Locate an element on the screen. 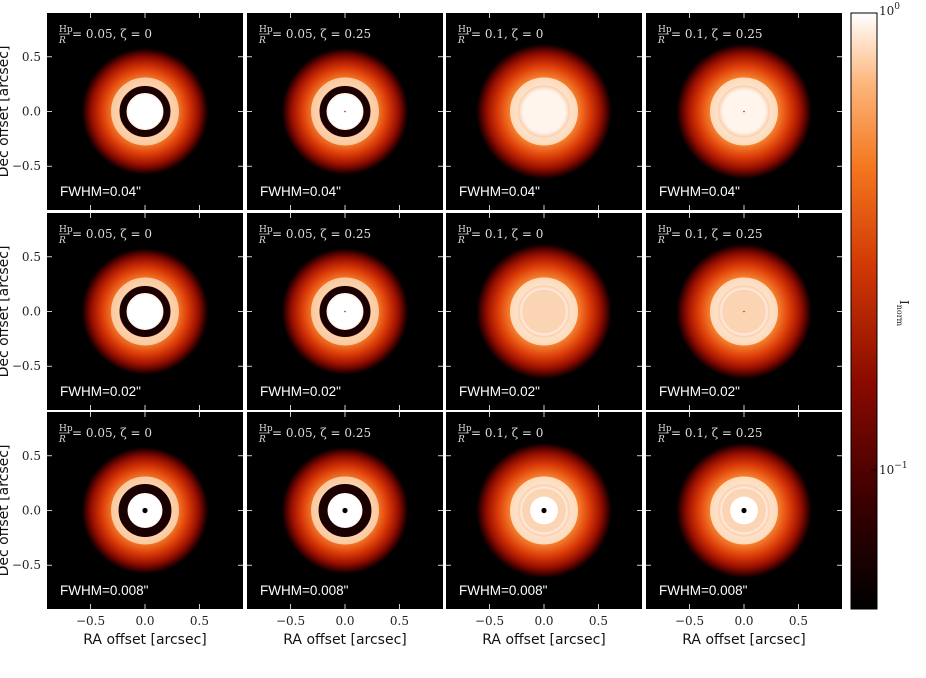 The height and width of the screenshot is (678, 926). colorbar: 100 10−1 Inorm is located at coordinates (880, 306).